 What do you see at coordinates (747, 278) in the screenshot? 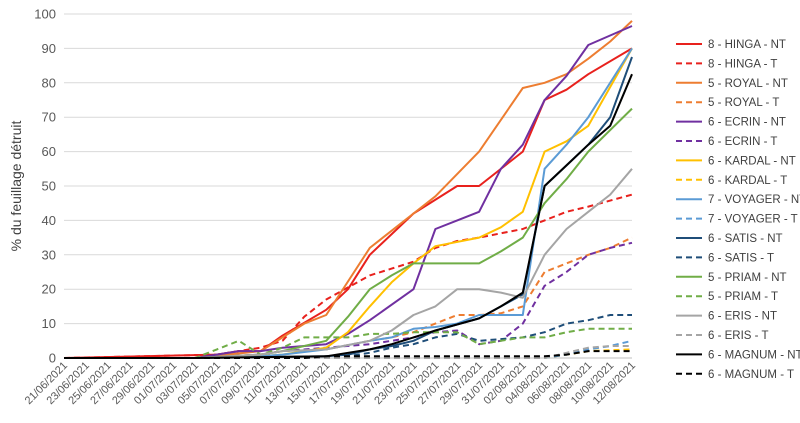
I see `legend-label: 5 - PRIAM - NT` at bounding box center [747, 278].